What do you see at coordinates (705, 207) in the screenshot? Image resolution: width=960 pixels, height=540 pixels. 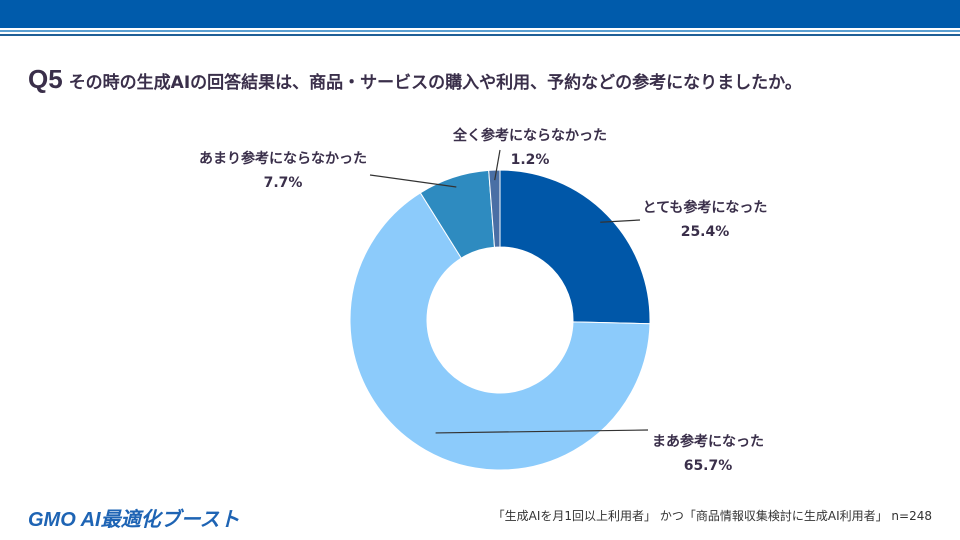 I see `category-label: とても参考になった` at bounding box center [705, 207].